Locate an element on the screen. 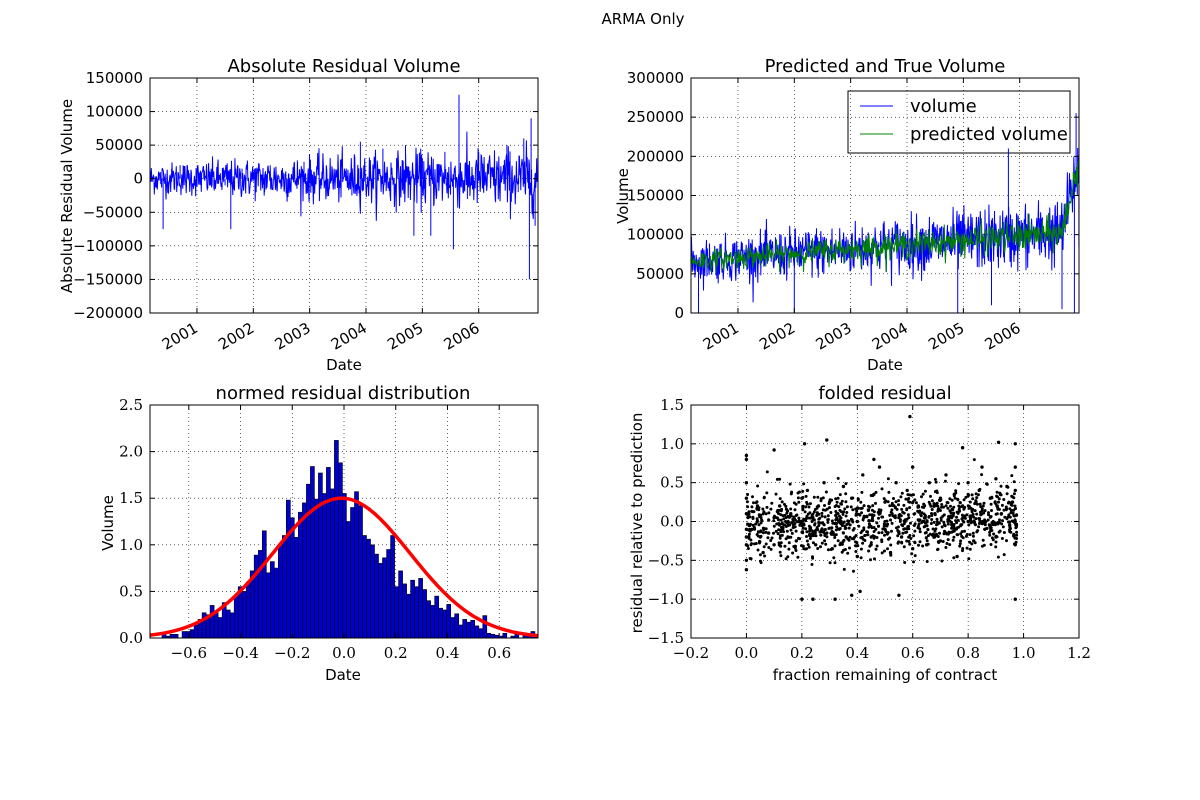  x-tick-label: 2005 is located at coordinates (946, 336).